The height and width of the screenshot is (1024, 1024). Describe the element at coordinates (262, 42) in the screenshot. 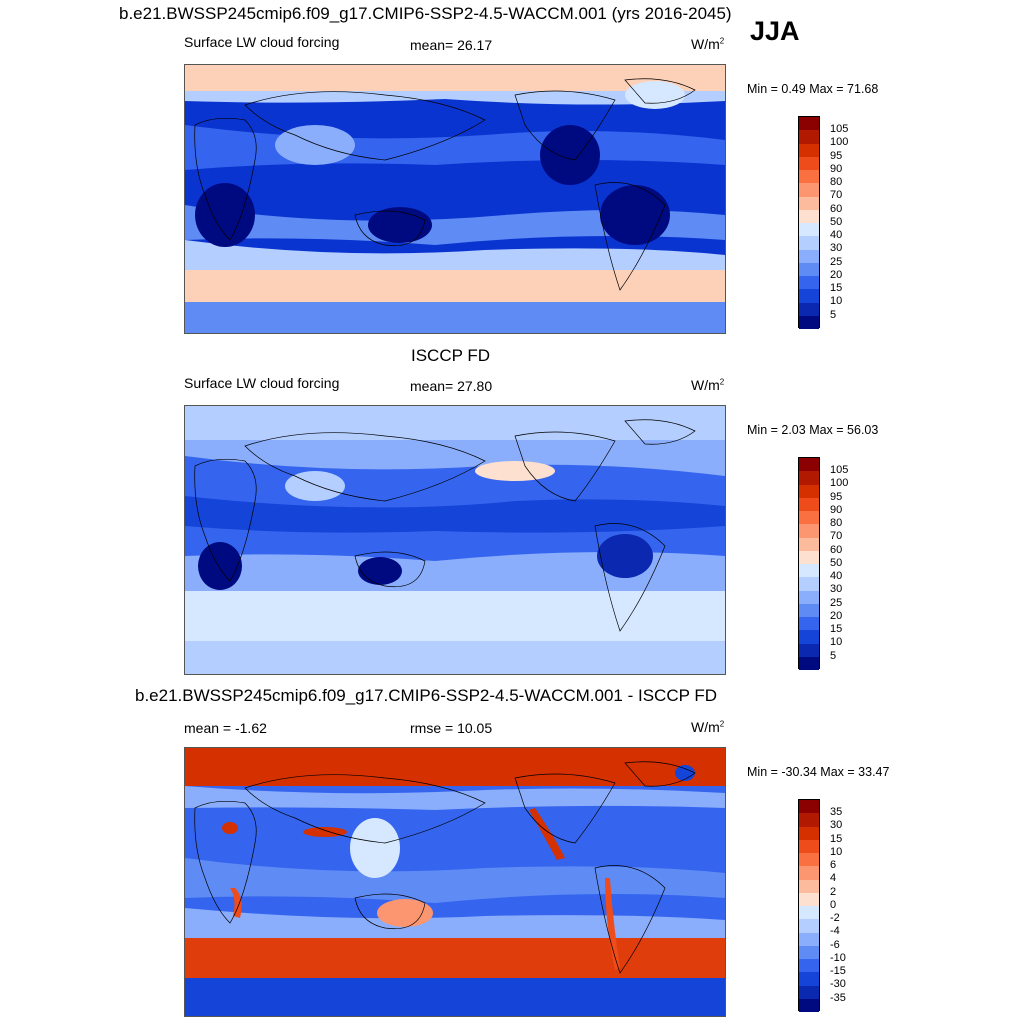

I see `panel-1-variable-label: Surface LW cloud forcing` at that location.